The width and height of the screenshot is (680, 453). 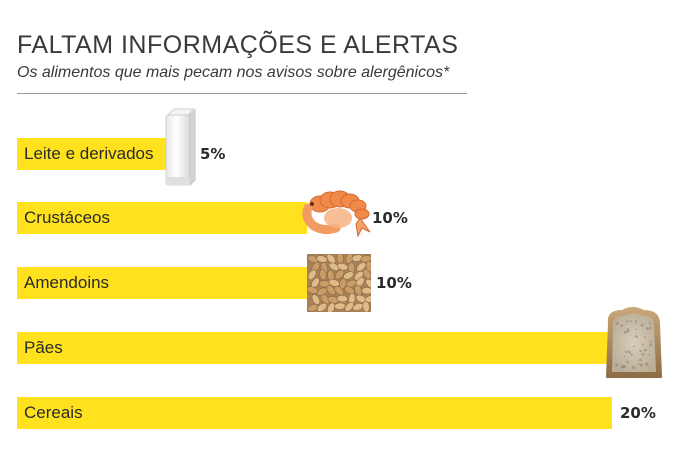 I want to click on value-label: 5%, so click(x=213, y=154).